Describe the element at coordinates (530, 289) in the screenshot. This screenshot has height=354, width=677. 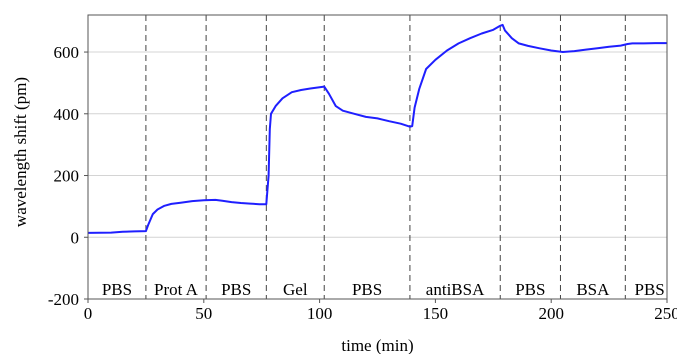
I see `phase-label-6: PBS` at that location.